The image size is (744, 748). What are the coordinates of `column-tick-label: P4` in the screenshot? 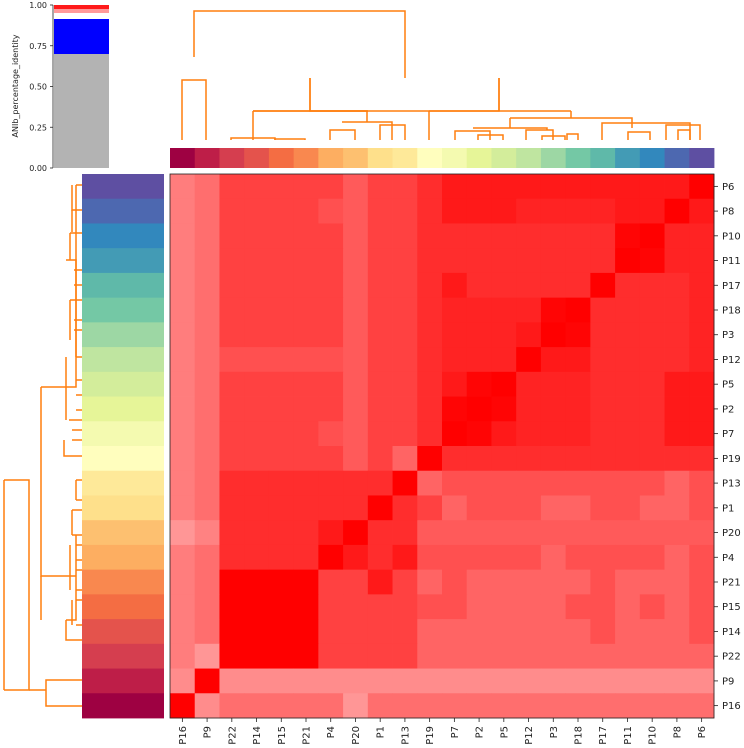 It's located at (331, 732).